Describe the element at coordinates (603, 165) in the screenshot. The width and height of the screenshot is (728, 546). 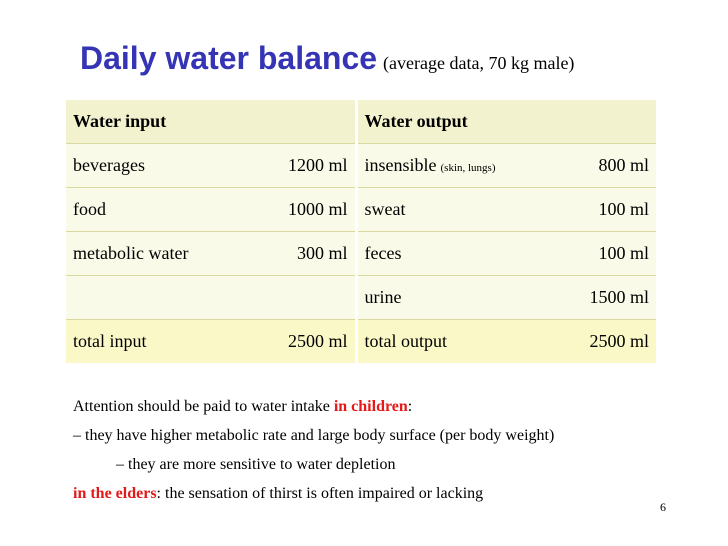
I see `output-value: 800 ml` at that location.